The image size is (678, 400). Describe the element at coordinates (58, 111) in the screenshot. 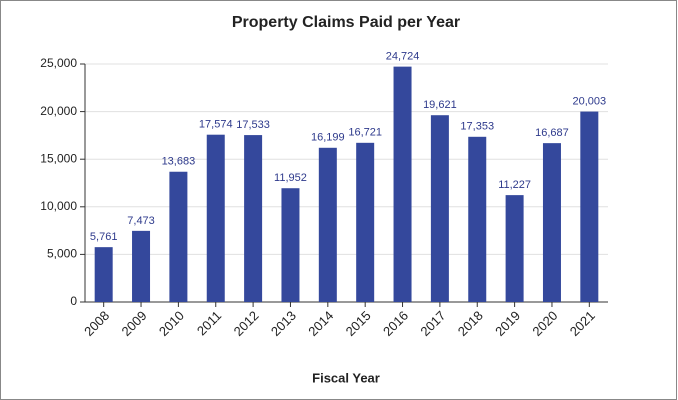

I see `y-tick-label: 20,000` at that location.